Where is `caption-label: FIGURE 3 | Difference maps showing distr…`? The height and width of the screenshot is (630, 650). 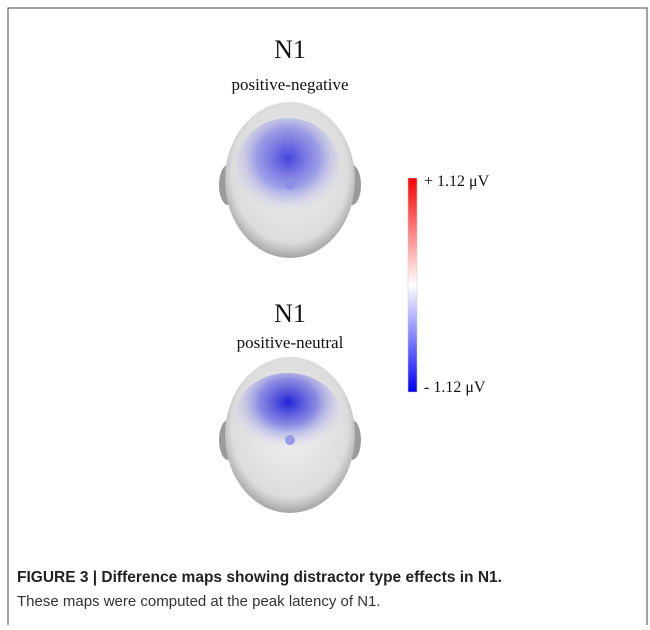 caption-label: FIGURE 3 | Difference maps showing distr… is located at coordinates (259, 577).